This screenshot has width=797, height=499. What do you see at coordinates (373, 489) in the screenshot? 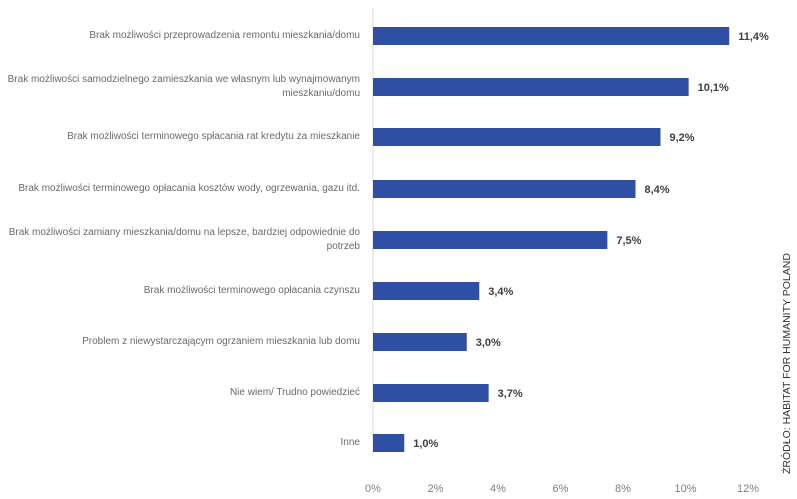
I see `x-tick-label: 0%` at bounding box center [373, 489].